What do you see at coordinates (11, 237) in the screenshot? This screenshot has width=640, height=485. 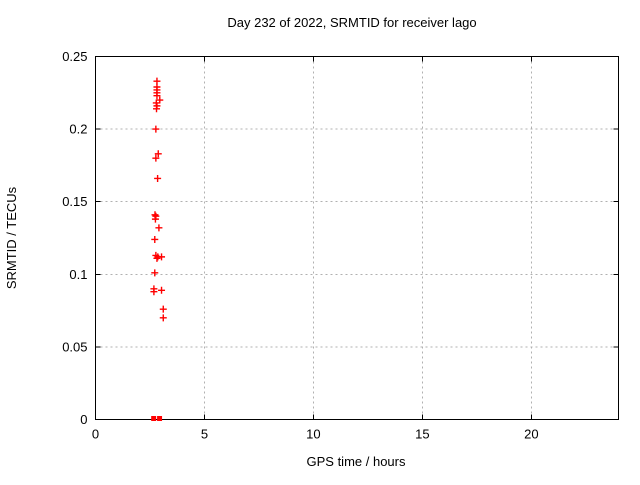 I see `y-axis-label: SRMTID / TECUs` at bounding box center [11, 237].